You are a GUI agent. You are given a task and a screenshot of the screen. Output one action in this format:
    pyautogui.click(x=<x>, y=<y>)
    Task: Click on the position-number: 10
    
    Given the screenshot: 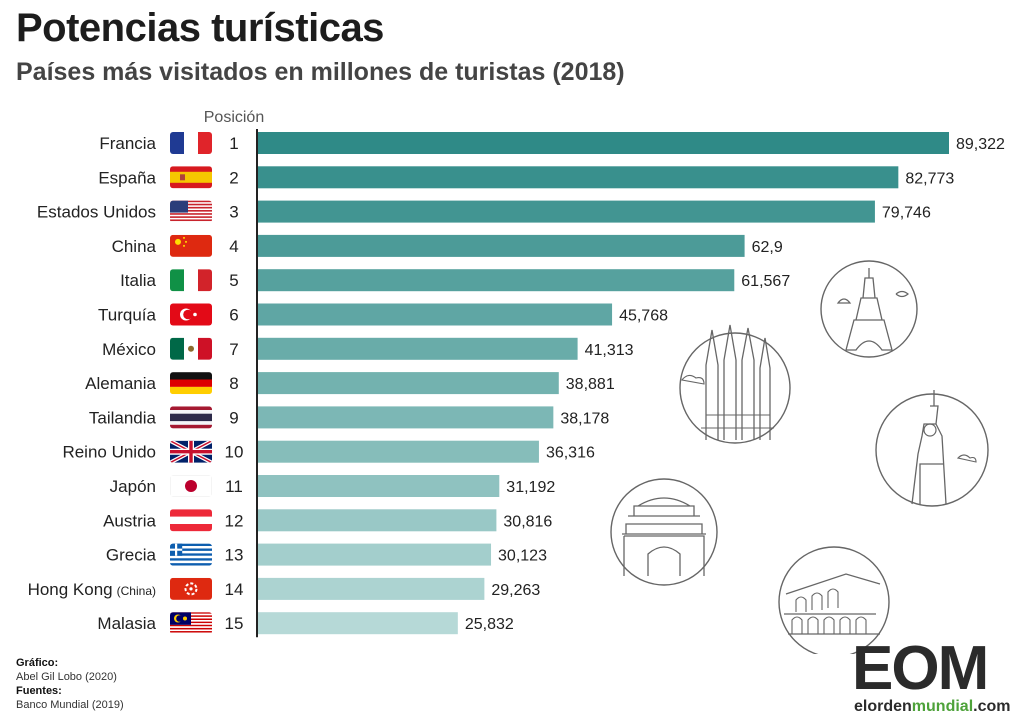 What is the action you would take?
    pyautogui.click(x=234, y=452)
    